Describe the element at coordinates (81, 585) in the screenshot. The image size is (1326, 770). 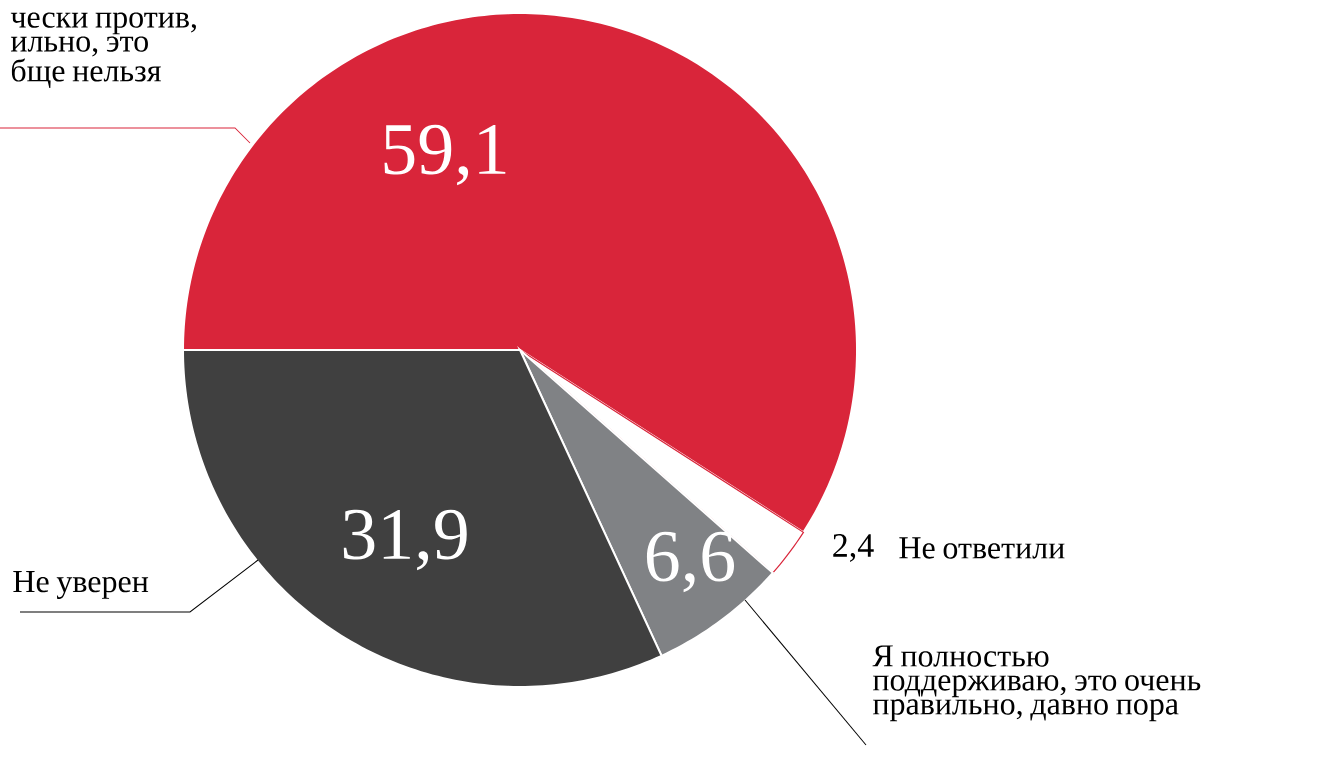
I see `slice-label: Не уверен` at that location.